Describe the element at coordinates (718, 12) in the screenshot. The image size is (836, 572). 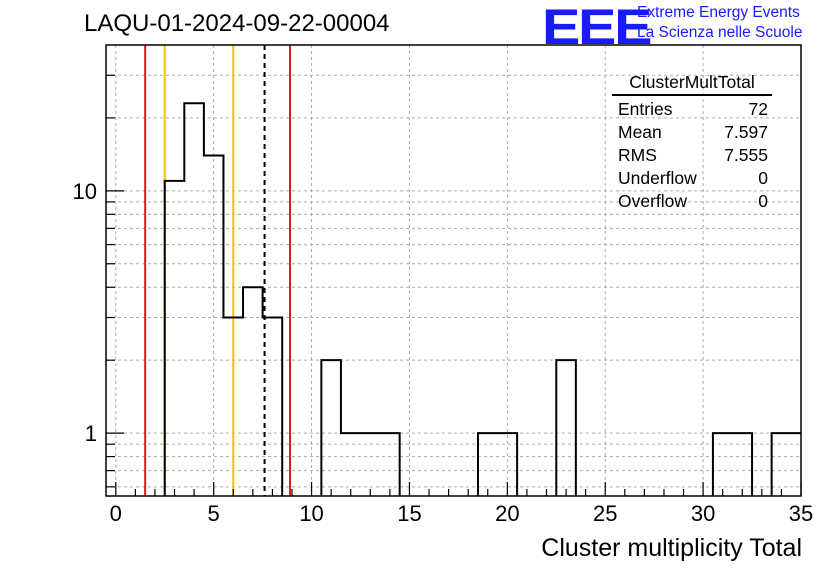
I see `logo-line-1: Extreme Energy Events` at that location.